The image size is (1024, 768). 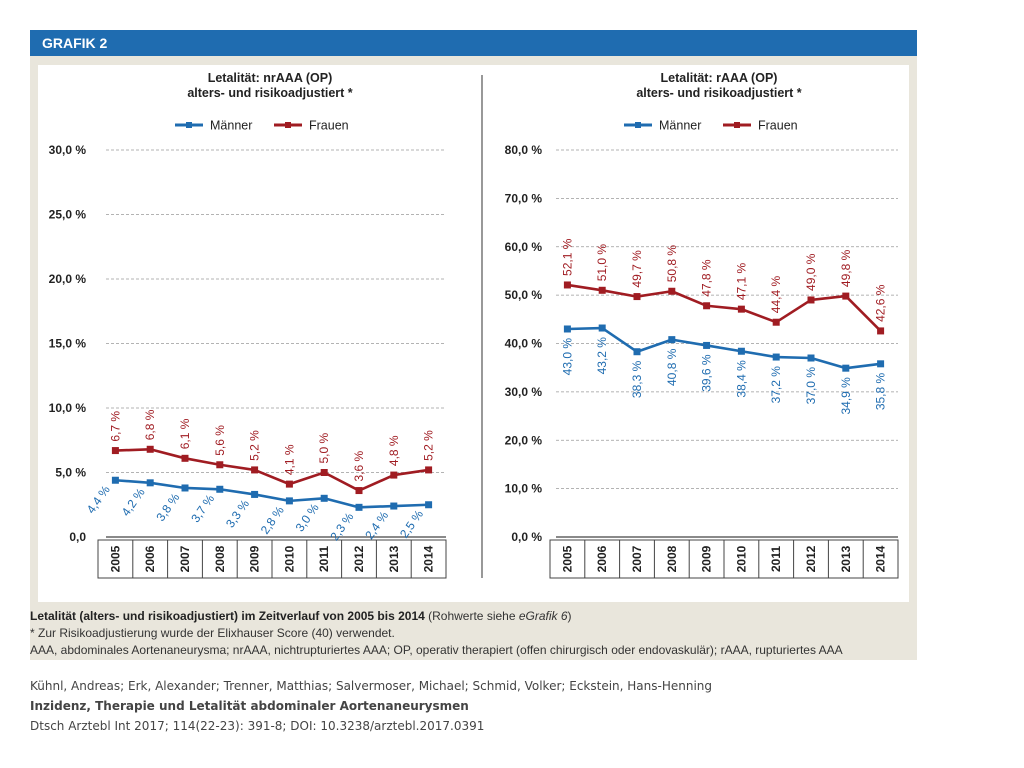 I want to click on chart1-legend-label-2: Frauen, so click(x=329, y=126).